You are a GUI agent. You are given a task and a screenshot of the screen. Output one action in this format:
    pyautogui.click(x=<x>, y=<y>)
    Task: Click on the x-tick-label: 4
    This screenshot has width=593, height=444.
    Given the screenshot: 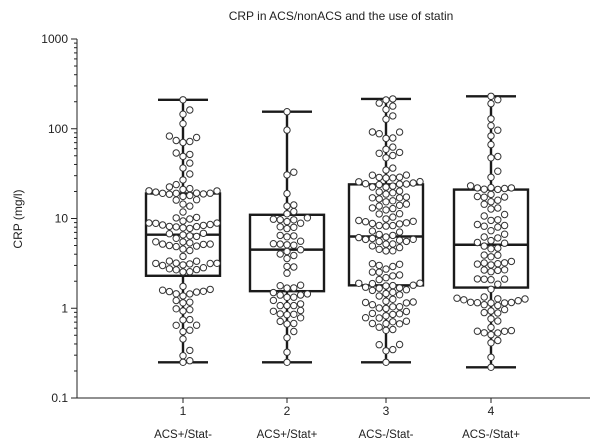 What is the action you would take?
    pyautogui.click(x=491, y=411)
    